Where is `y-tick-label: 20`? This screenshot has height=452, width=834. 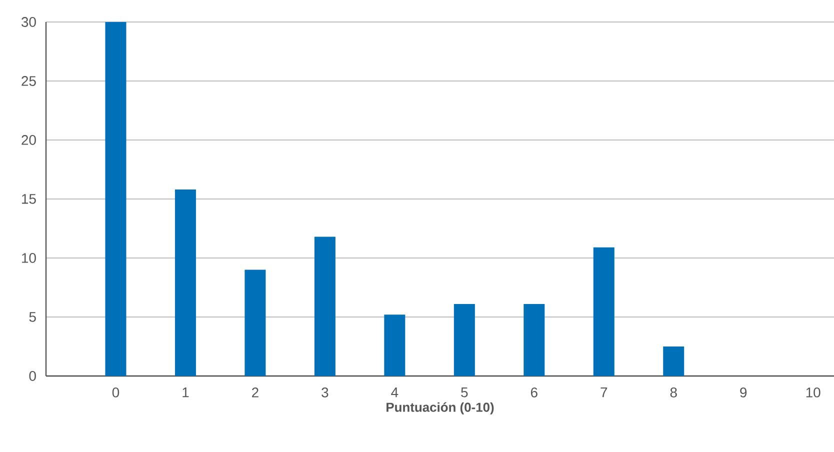
y-tick-label: 20 is located at coordinates (29, 140).